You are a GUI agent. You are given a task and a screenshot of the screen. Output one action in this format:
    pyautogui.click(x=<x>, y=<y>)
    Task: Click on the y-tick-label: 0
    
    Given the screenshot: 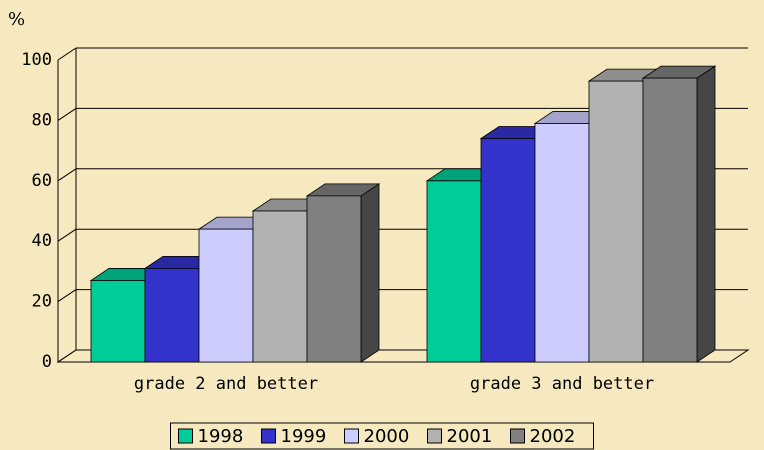 What is the action you would take?
    pyautogui.click(x=47, y=362)
    